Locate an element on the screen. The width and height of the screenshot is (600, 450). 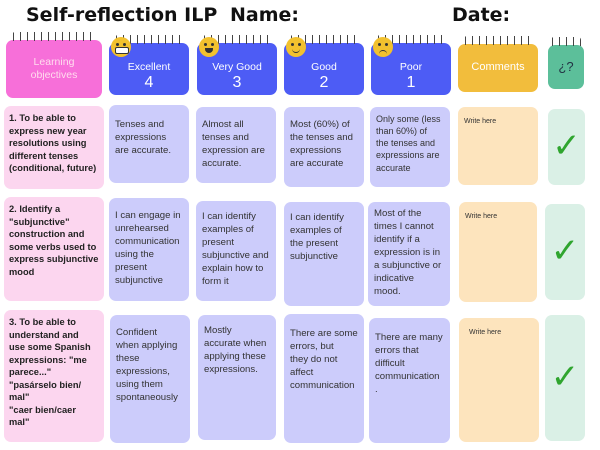
header-label: Good is located at coordinates (324, 67).